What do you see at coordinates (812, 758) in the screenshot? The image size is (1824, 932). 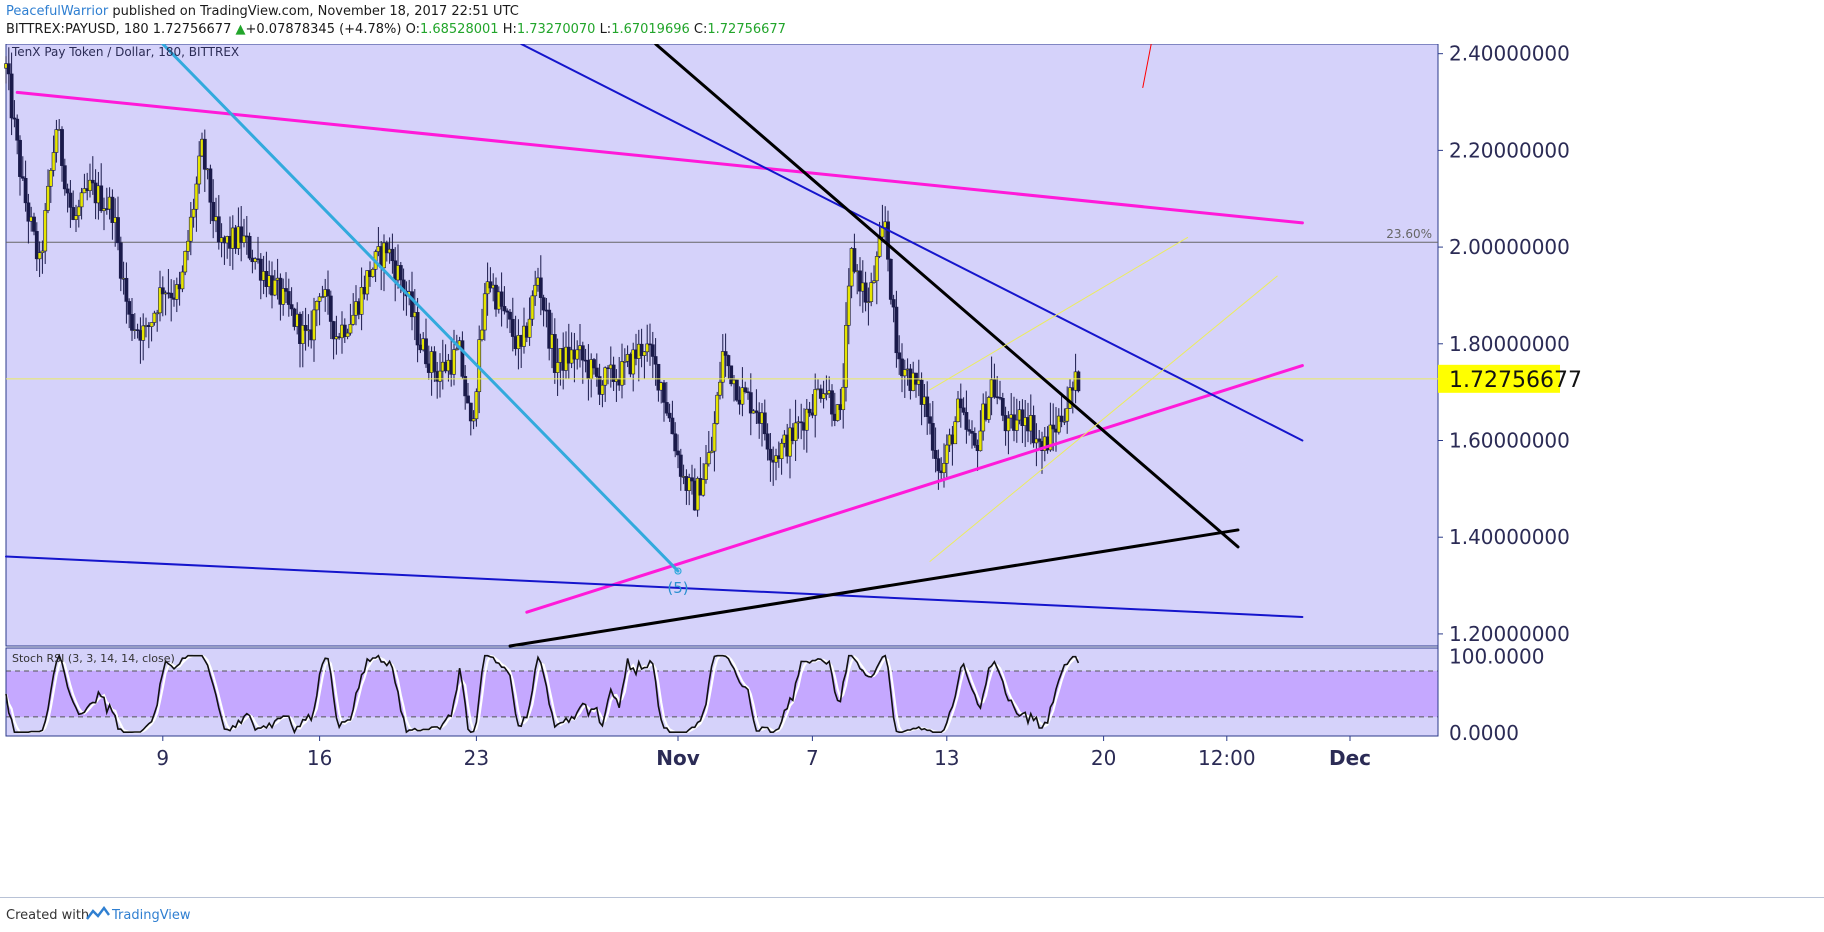 I see `time-tick-label: 7` at bounding box center [812, 758].